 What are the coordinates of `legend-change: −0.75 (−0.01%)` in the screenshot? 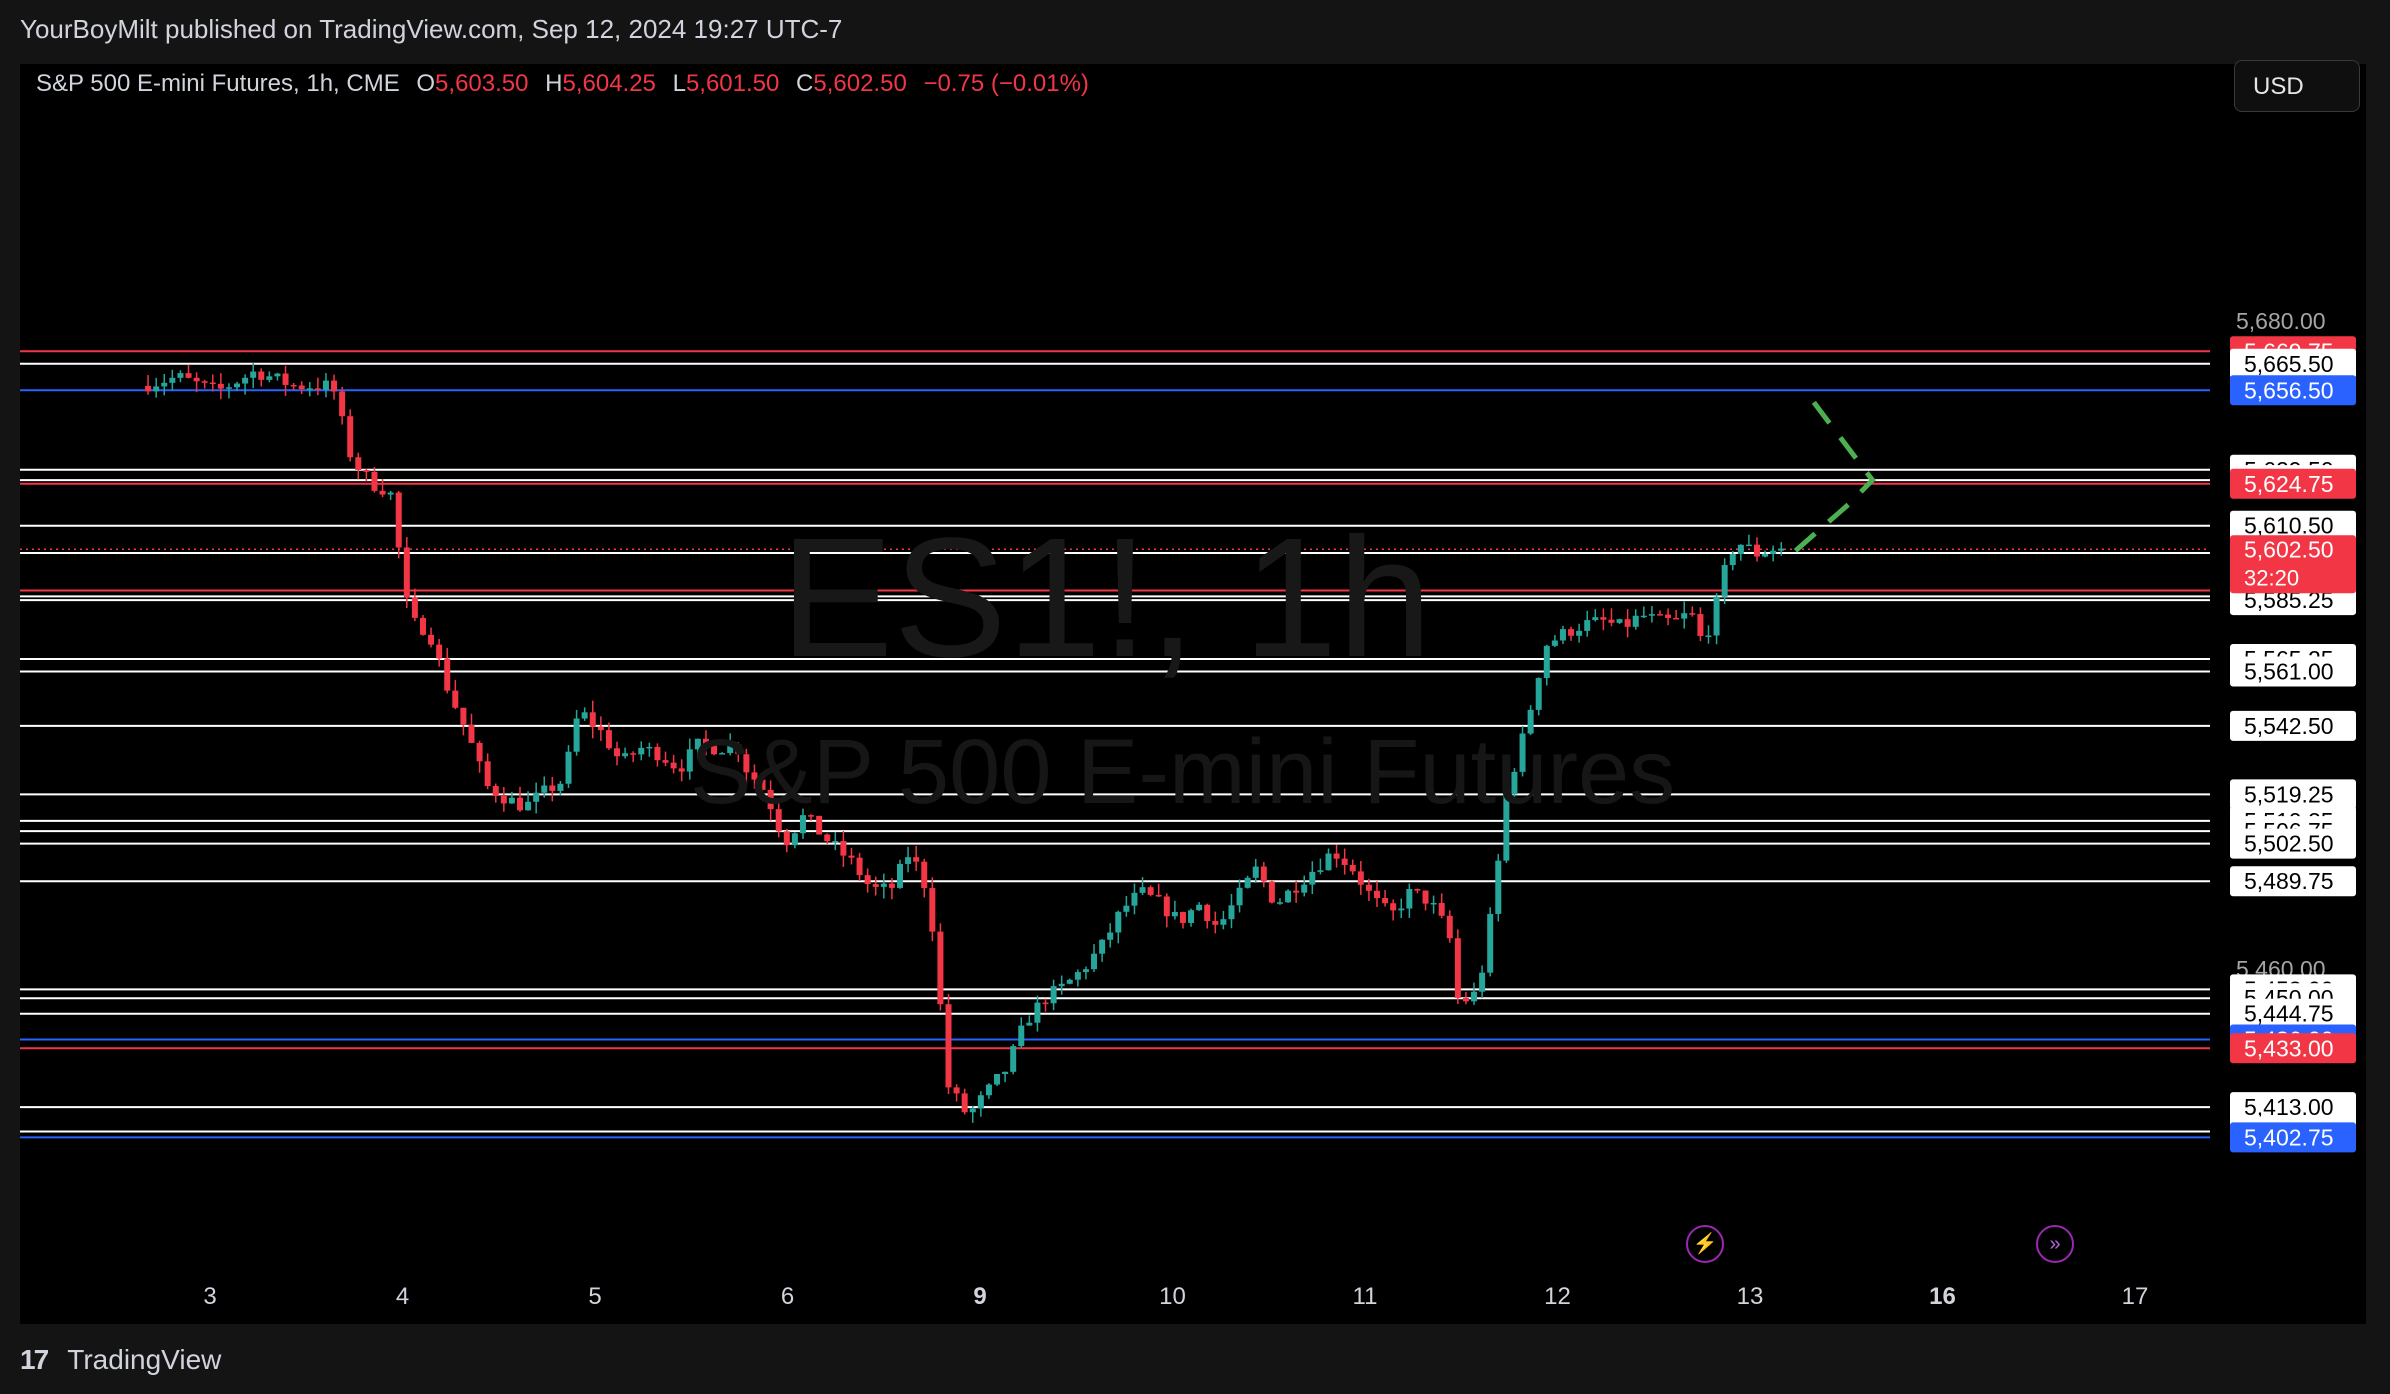 It's located at (1006, 83).